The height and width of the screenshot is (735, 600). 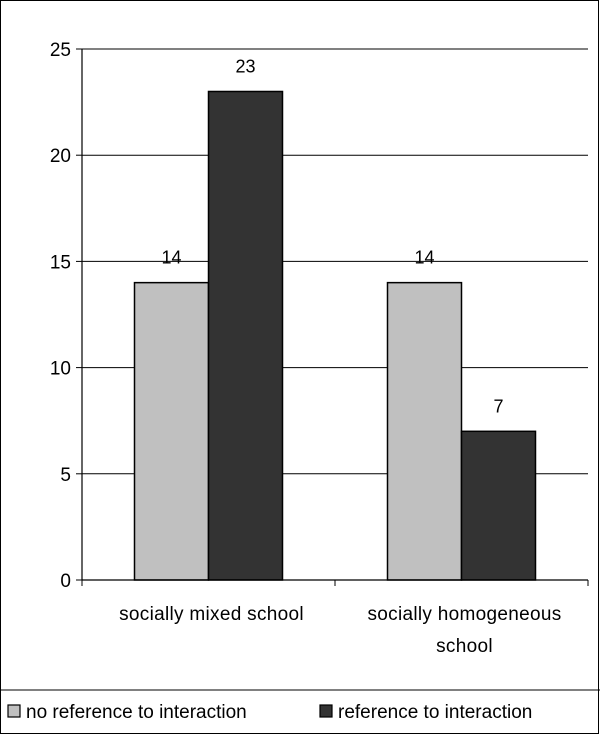 What do you see at coordinates (60, 50) in the screenshot?
I see `y-tick-label: 25` at bounding box center [60, 50].